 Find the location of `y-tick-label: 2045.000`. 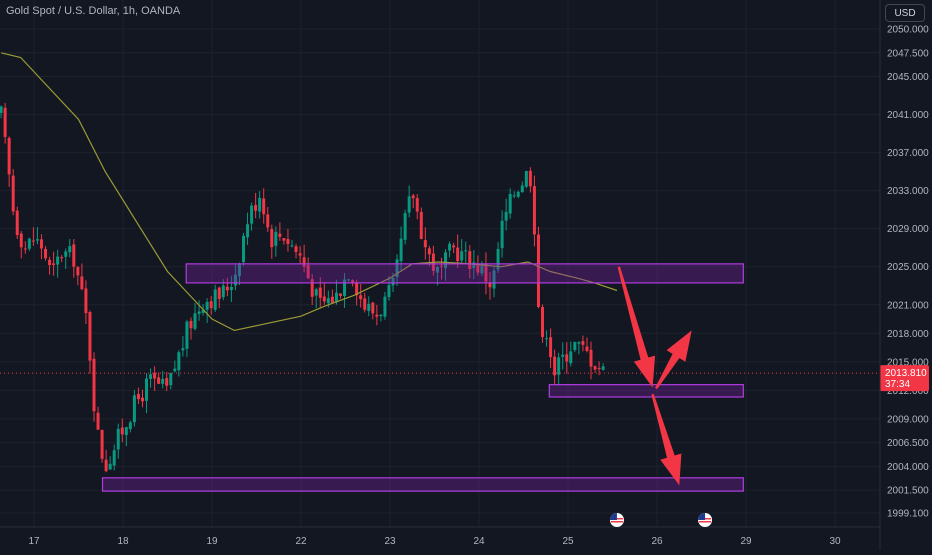

y-tick-label: 2045.000 is located at coordinates (908, 77).